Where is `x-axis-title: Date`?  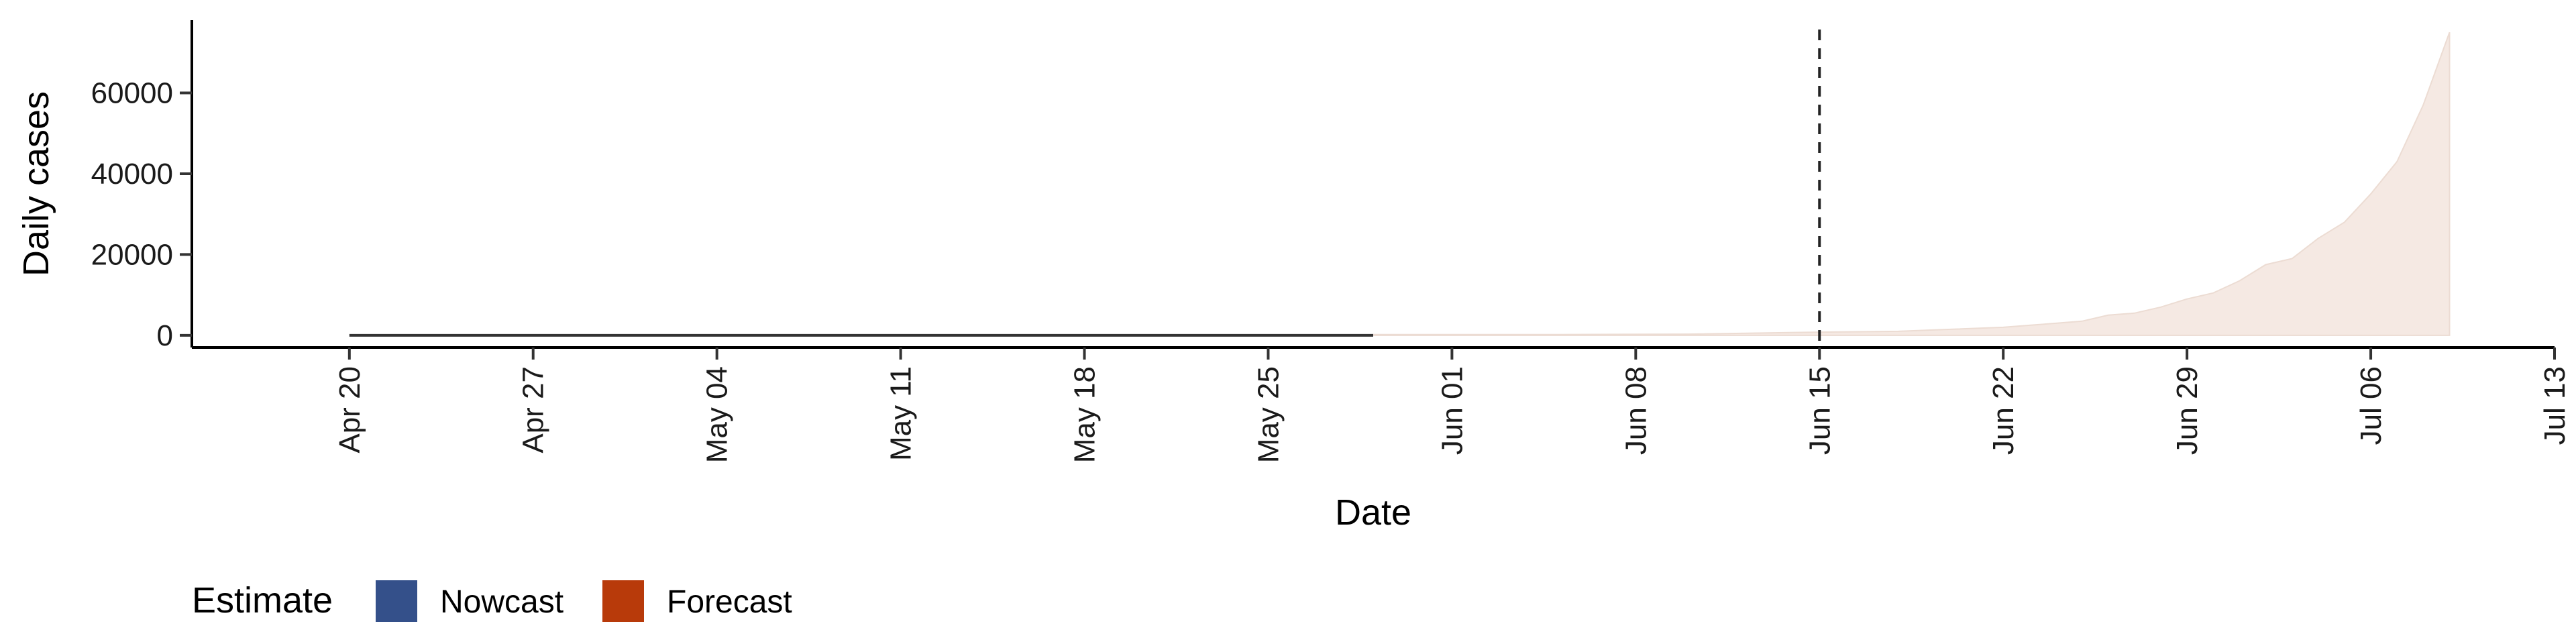
x-axis-title: Date is located at coordinates (1373, 512).